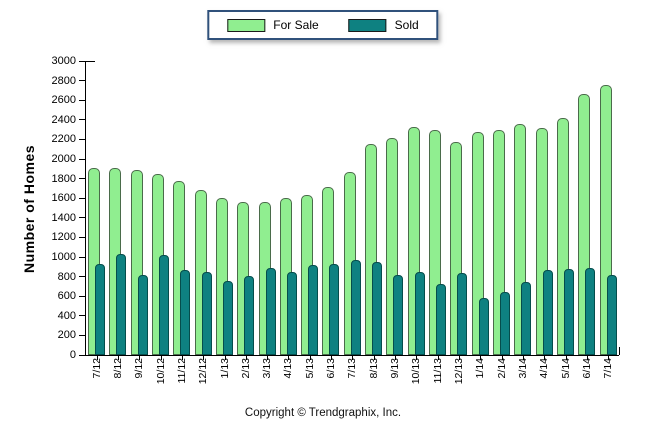 This screenshot has width=646, height=434. I want to click on bar-group-1/14: 1/14, so click(480, 219).